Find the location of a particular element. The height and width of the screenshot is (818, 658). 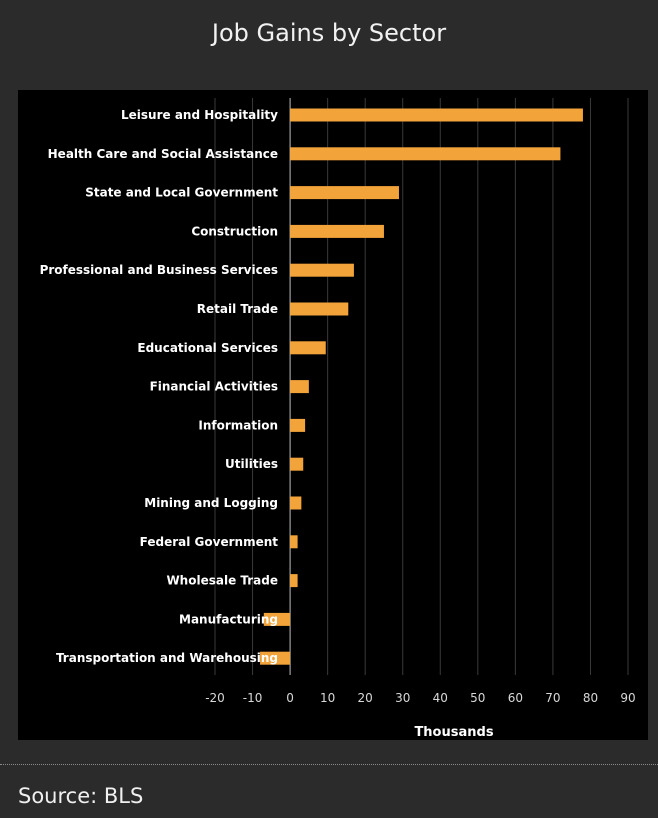

category-label: Health Care and Social Assistance is located at coordinates (163, 154).